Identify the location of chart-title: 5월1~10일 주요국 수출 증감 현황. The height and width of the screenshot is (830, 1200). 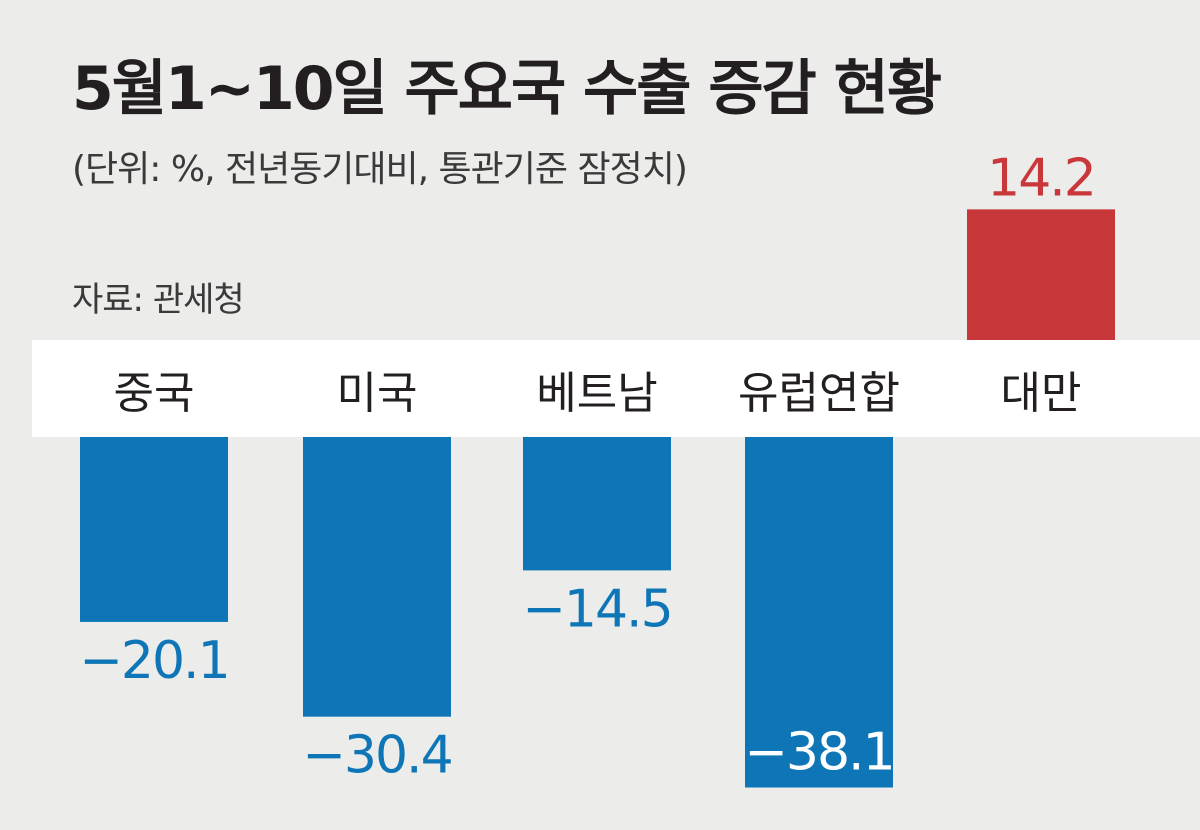
(507, 89).